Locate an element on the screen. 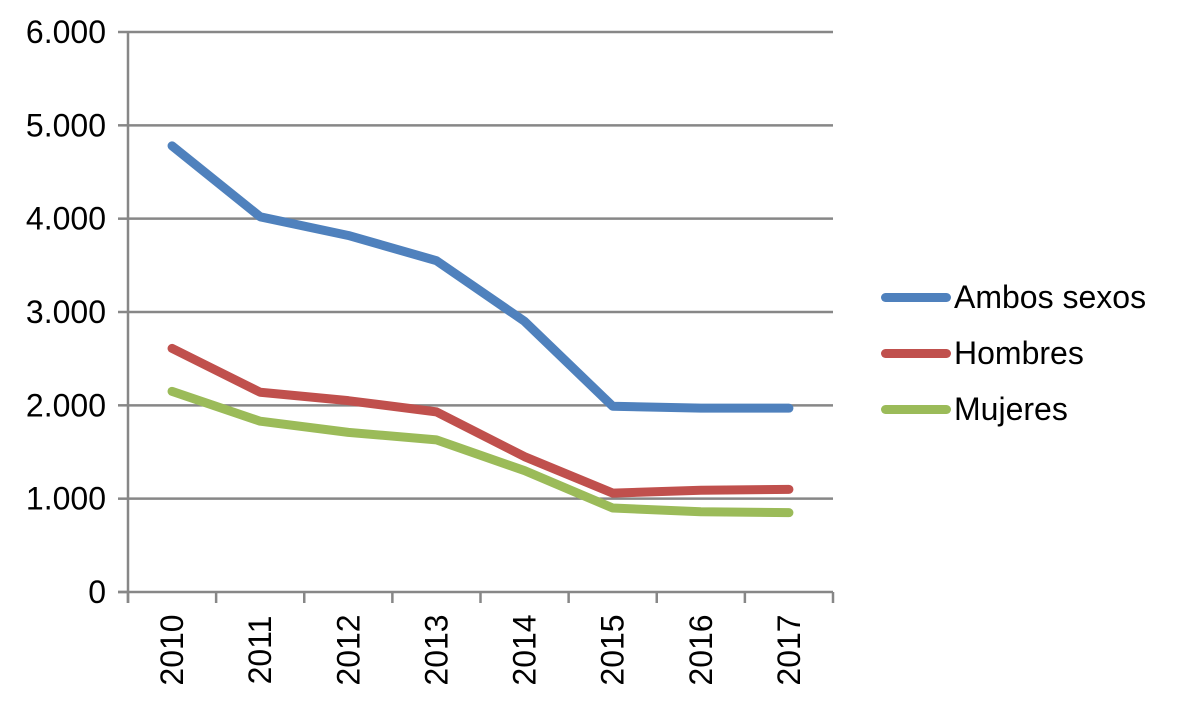 This screenshot has width=1182, height=703. y-axis-tick-label: 0 is located at coordinates (97, 592).